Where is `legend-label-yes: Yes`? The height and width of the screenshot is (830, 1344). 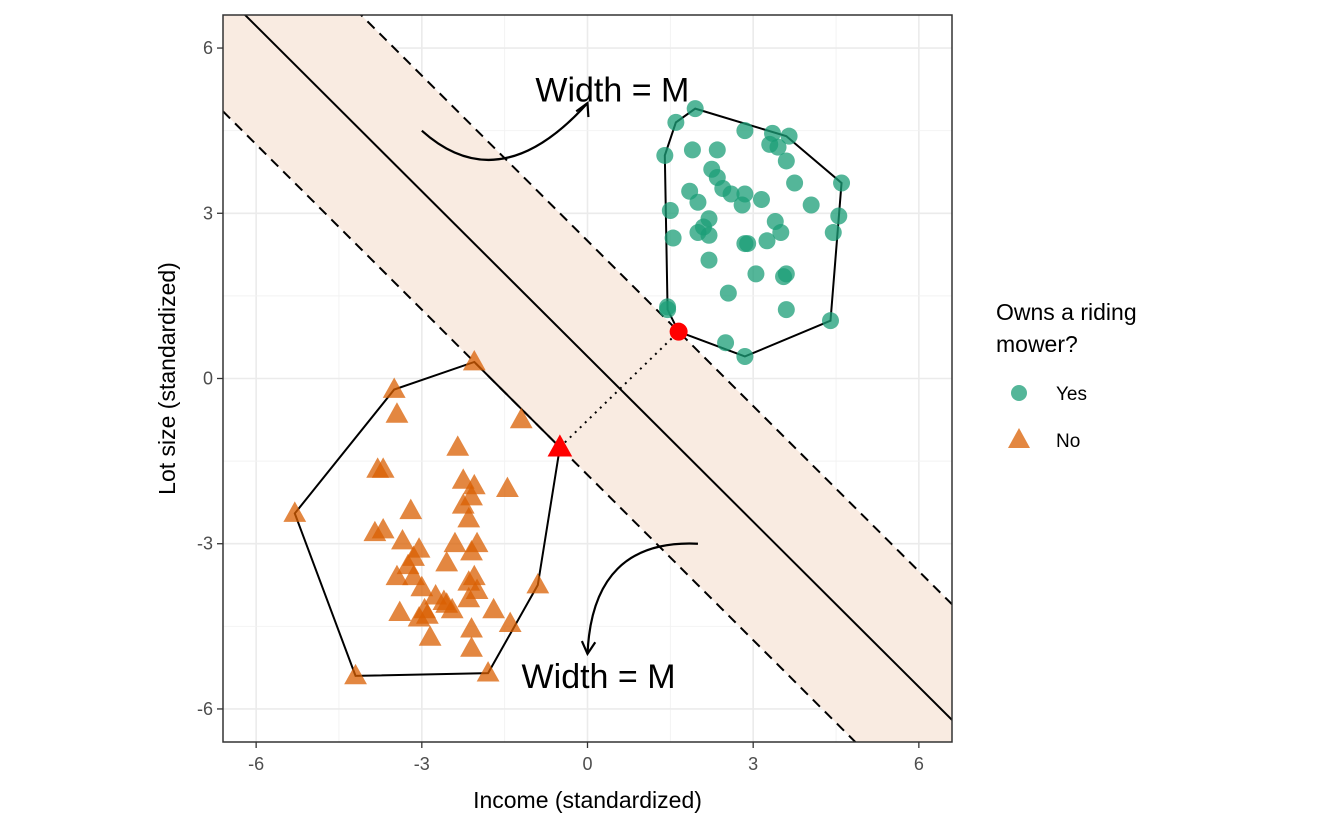
legend-label-yes: Yes is located at coordinates (1071, 394).